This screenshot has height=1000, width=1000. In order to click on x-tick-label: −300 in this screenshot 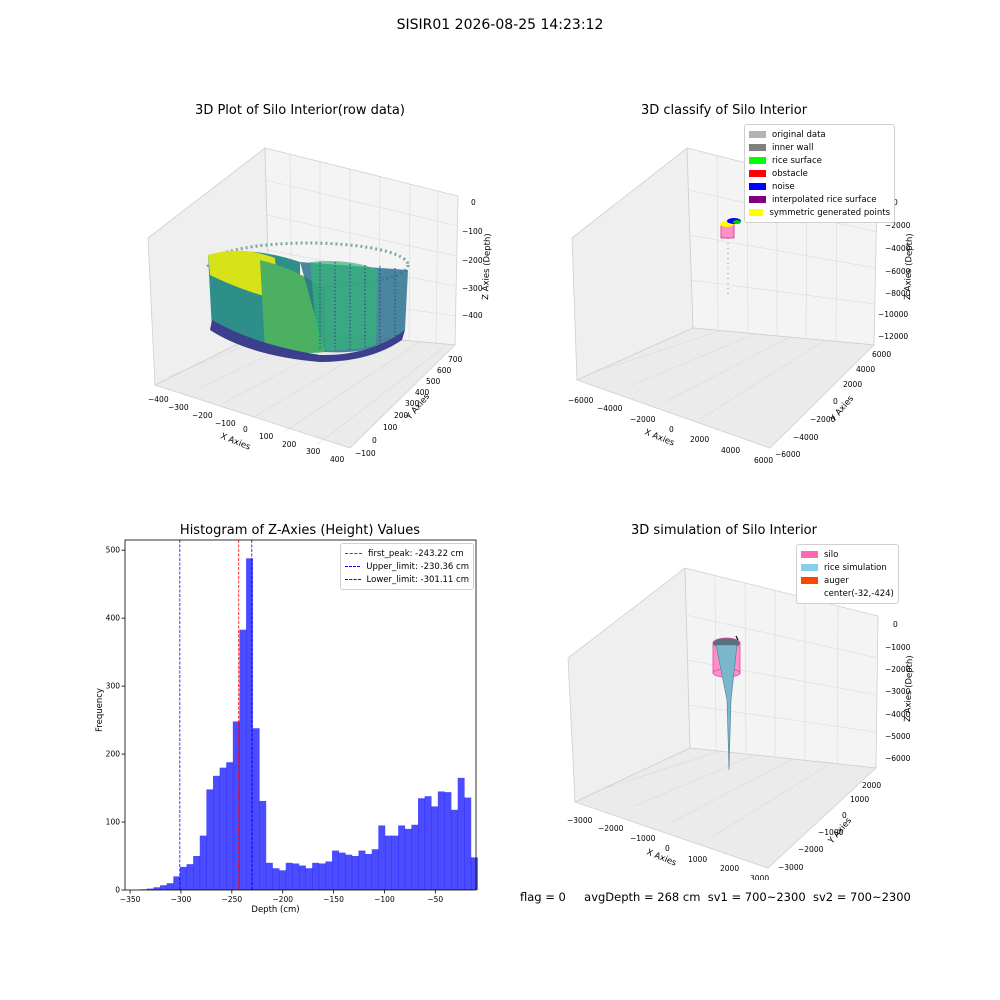, I will do `click(181, 899)`.